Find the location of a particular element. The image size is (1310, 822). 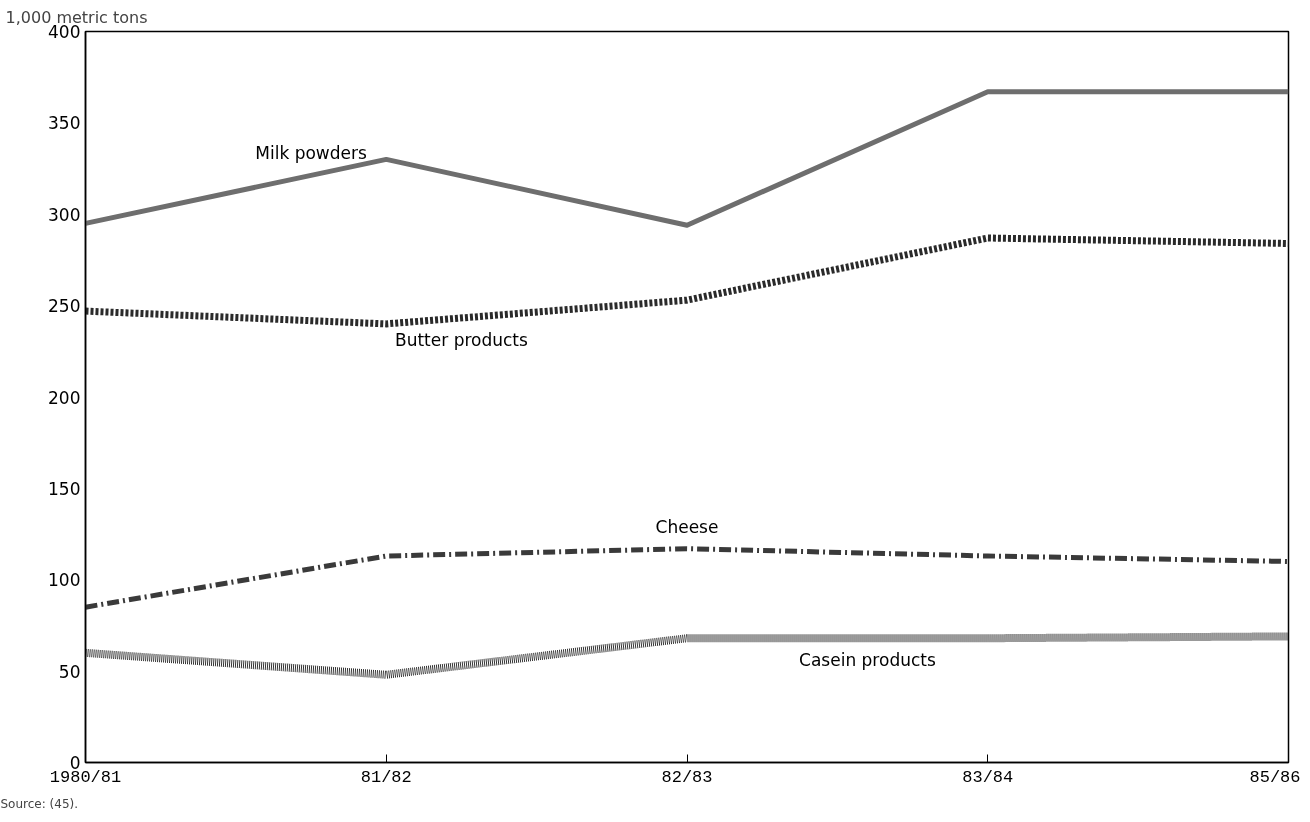

y-tick-label: 300 is located at coordinates (64, 214).